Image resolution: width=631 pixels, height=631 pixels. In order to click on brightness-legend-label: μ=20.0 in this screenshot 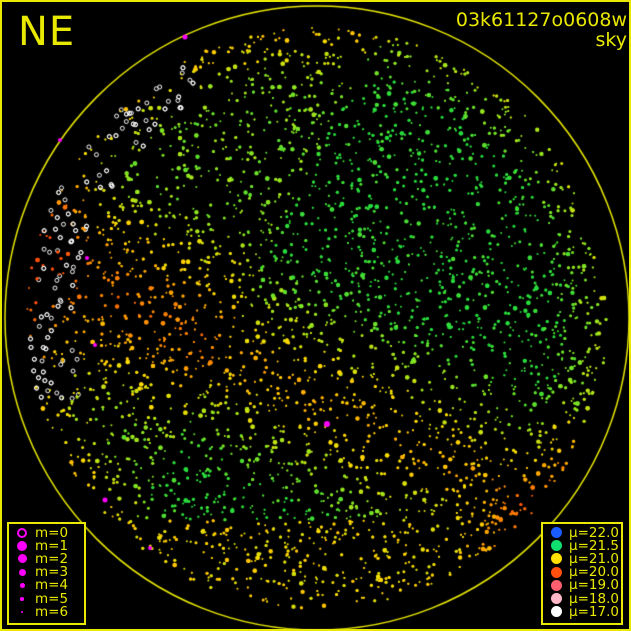, I will do `click(594, 572)`.